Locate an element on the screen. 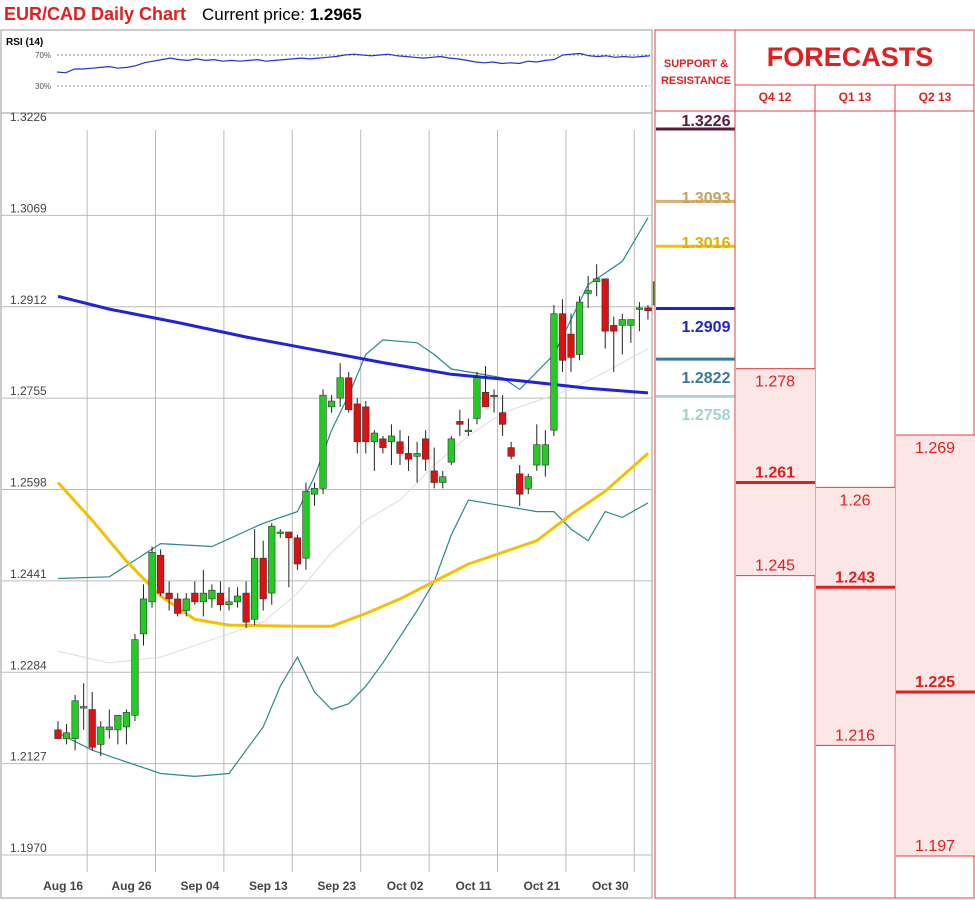 This screenshot has width=975, height=900. forecast-mid-label: 1.243 is located at coordinates (855, 577).